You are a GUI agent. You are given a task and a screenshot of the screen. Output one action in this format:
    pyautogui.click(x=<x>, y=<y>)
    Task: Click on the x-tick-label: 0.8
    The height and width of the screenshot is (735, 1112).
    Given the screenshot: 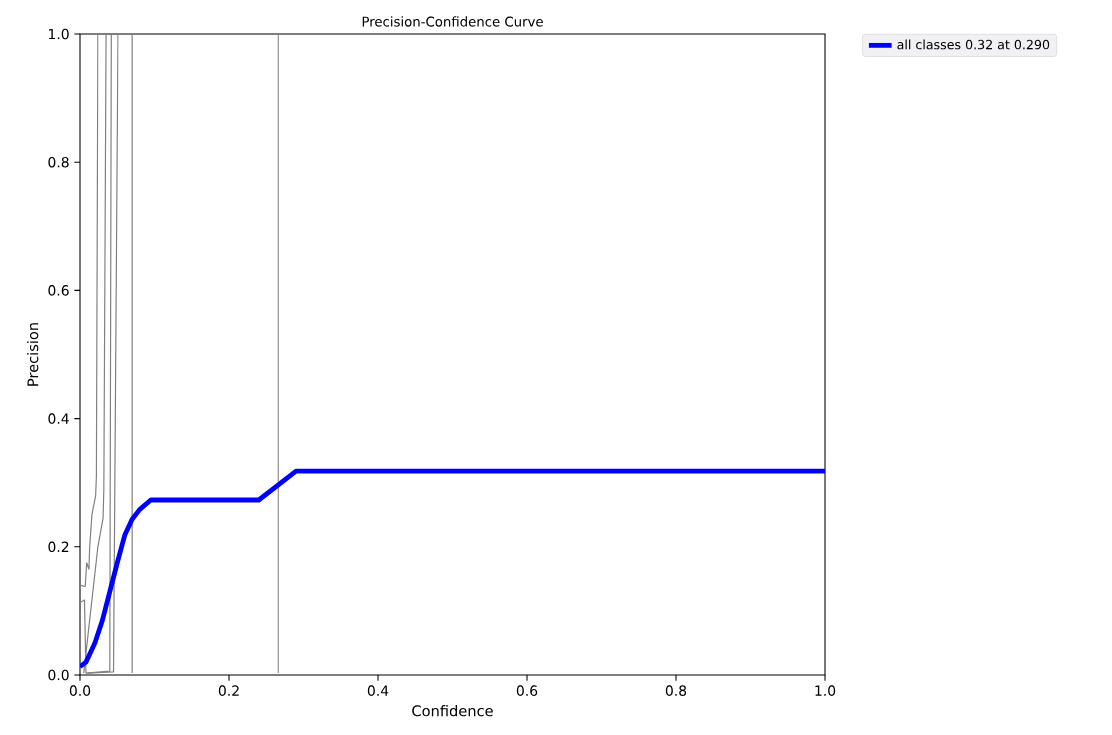 What is the action you would take?
    pyautogui.click(x=676, y=690)
    